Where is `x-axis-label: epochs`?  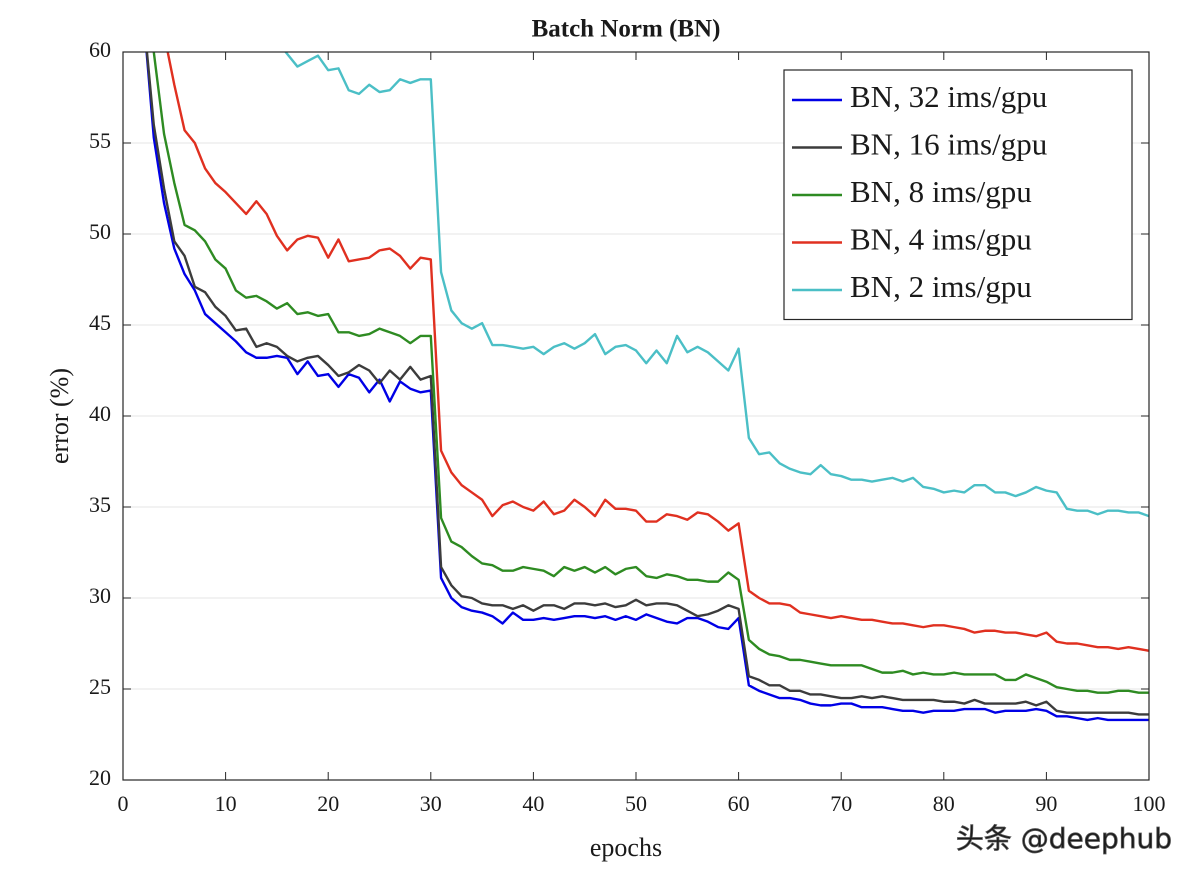
x-axis-label: epochs is located at coordinates (626, 847).